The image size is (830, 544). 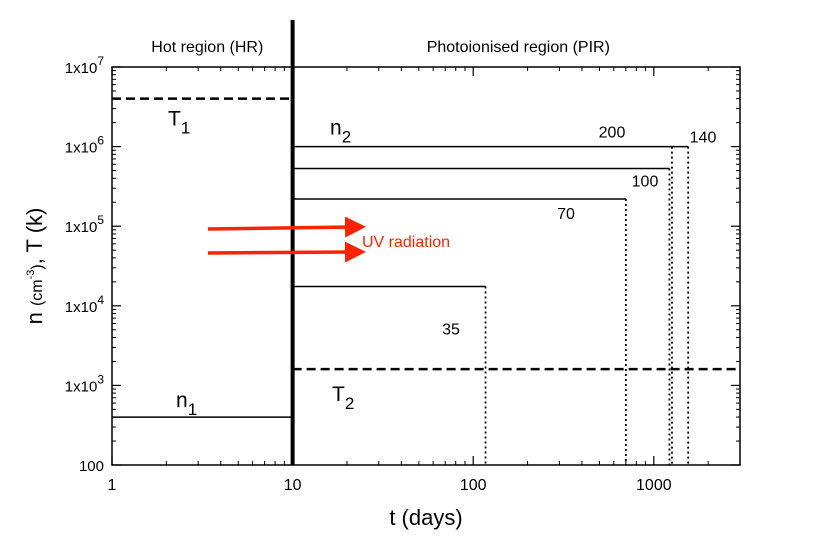 I want to click on y-tick-label: 1x10⁴, so click(x=85, y=304).